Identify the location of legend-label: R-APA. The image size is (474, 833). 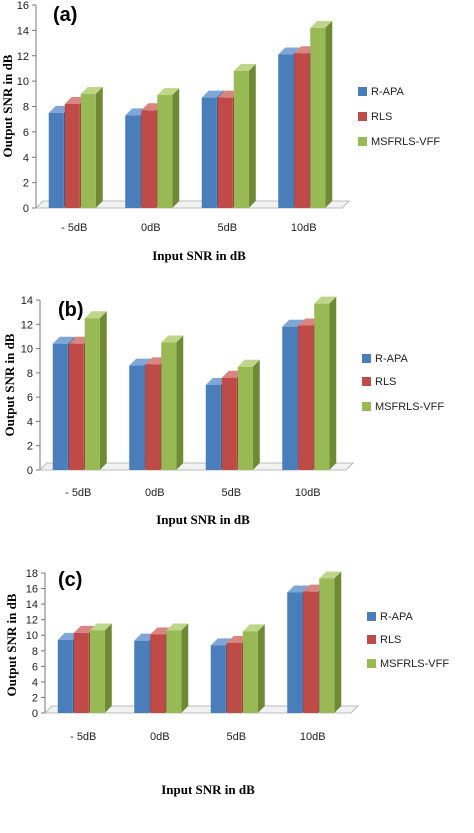
(391, 359).